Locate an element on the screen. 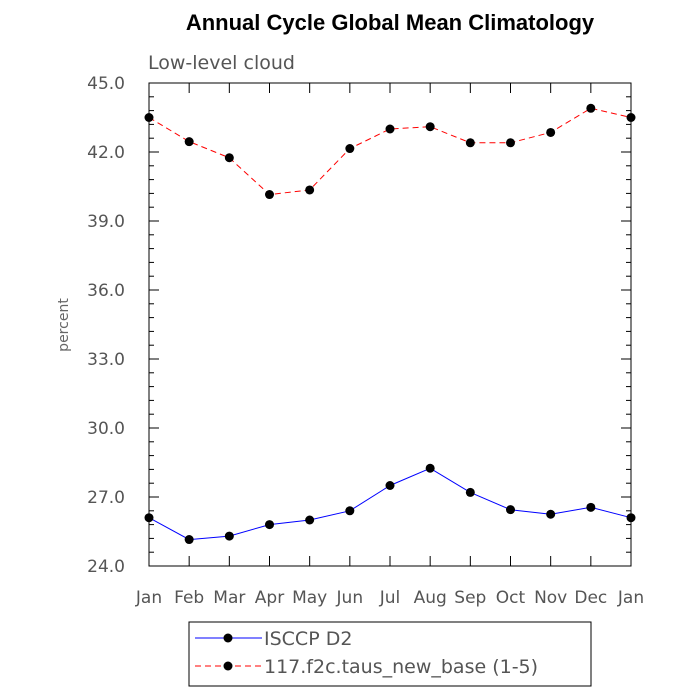  y-tick-label: 30.0 is located at coordinates (106, 429).